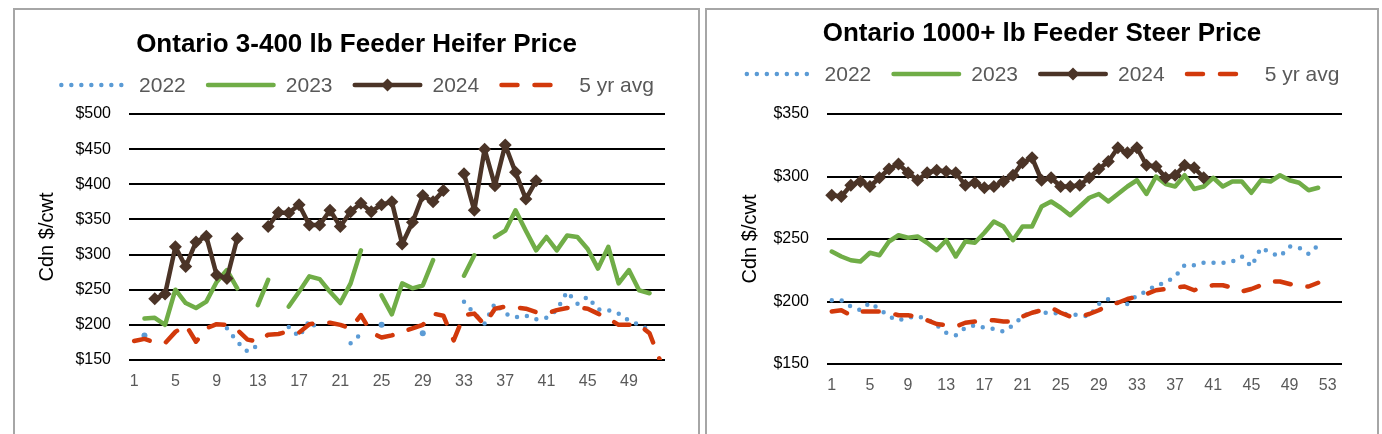 This screenshot has width=1382, height=434. What do you see at coordinates (93, 183) in the screenshot?
I see `y-tick-label: $400` at bounding box center [93, 183].